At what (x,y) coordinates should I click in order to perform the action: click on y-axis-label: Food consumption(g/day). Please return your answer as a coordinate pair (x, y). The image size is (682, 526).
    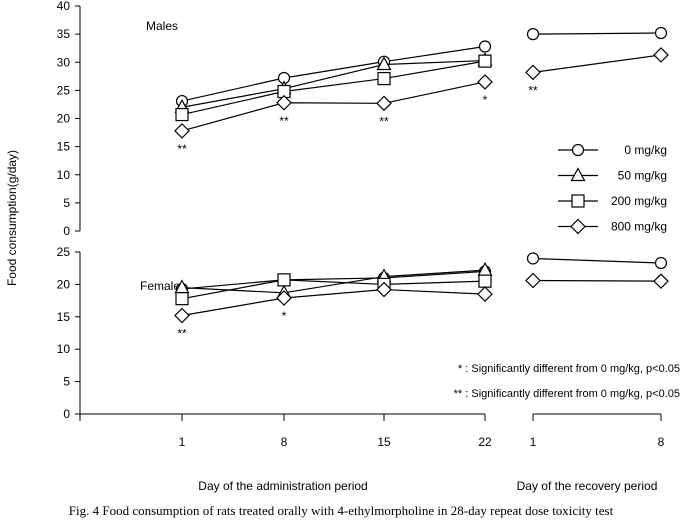
    Looking at the image, I should click on (12, 218).